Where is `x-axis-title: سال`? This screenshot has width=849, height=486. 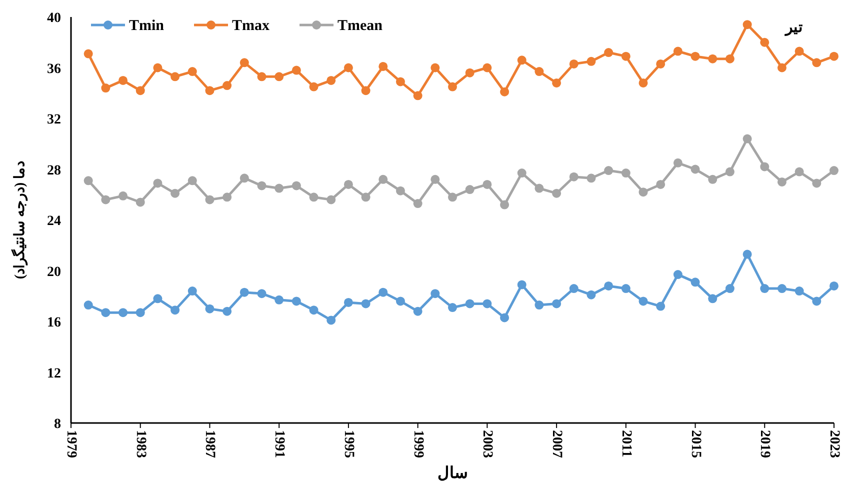
x-axis-title: سال is located at coordinates (453, 473).